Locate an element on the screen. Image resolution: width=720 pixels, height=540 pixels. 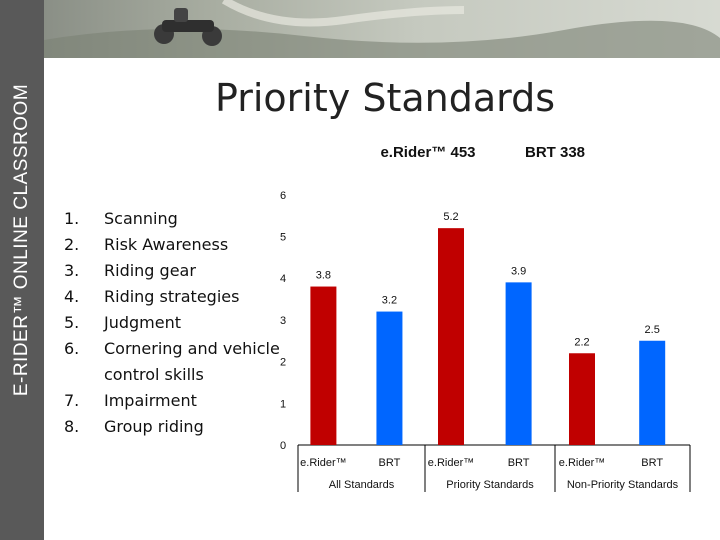
motorcycle-landscape-image is located at coordinates (382, 29).